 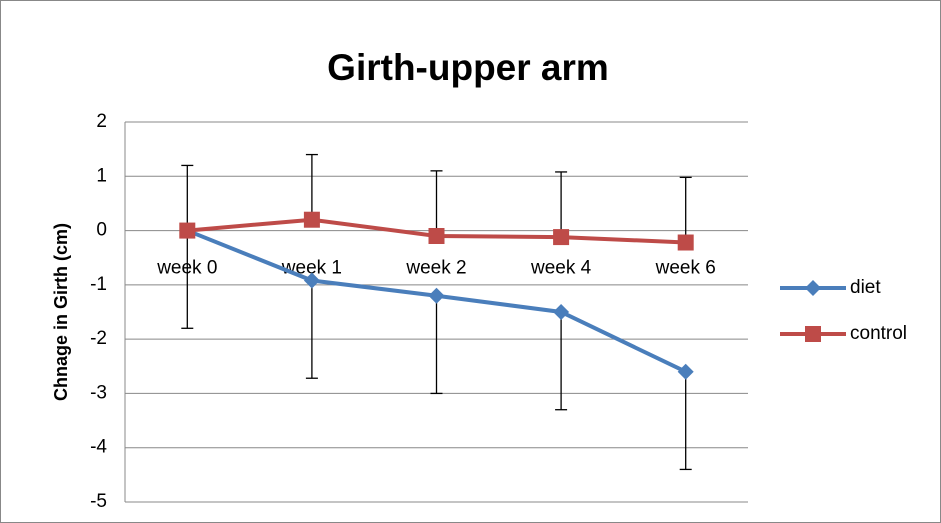 What do you see at coordinates (98, 501) in the screenshot?
I see `y-tick-label: -5` at bounding box center [98, 501].